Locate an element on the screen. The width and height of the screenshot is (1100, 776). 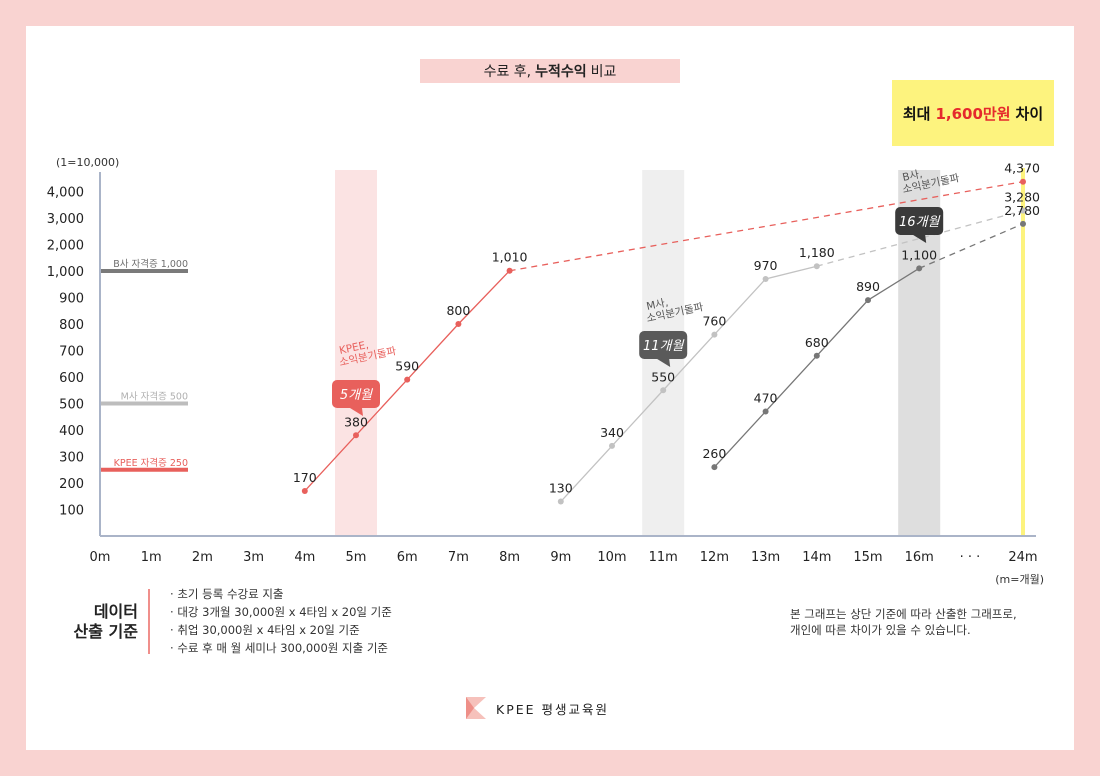
series-line-b is located at coordinates (816, 367).